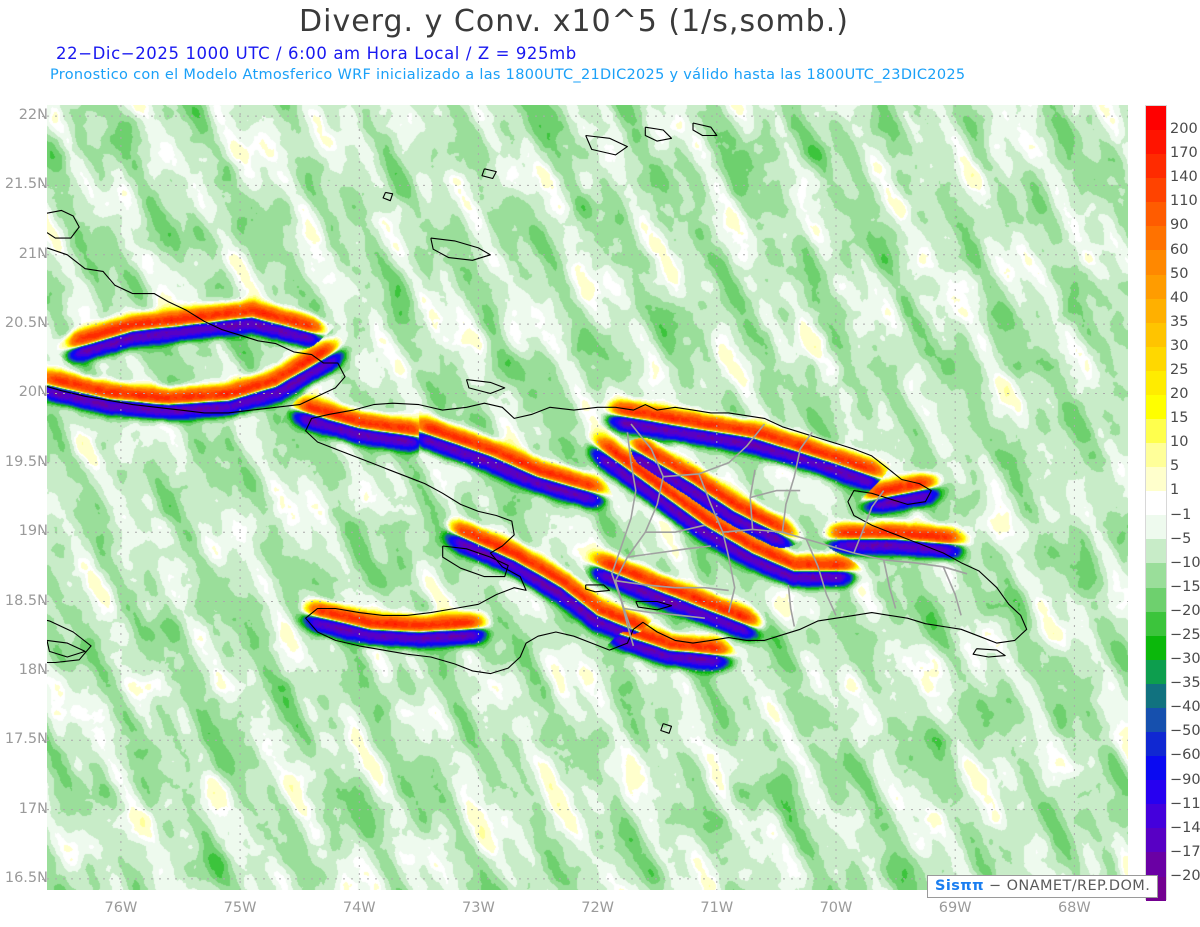  I want to click on y-axis-tick-3: 20.5N, so click(26, 323).